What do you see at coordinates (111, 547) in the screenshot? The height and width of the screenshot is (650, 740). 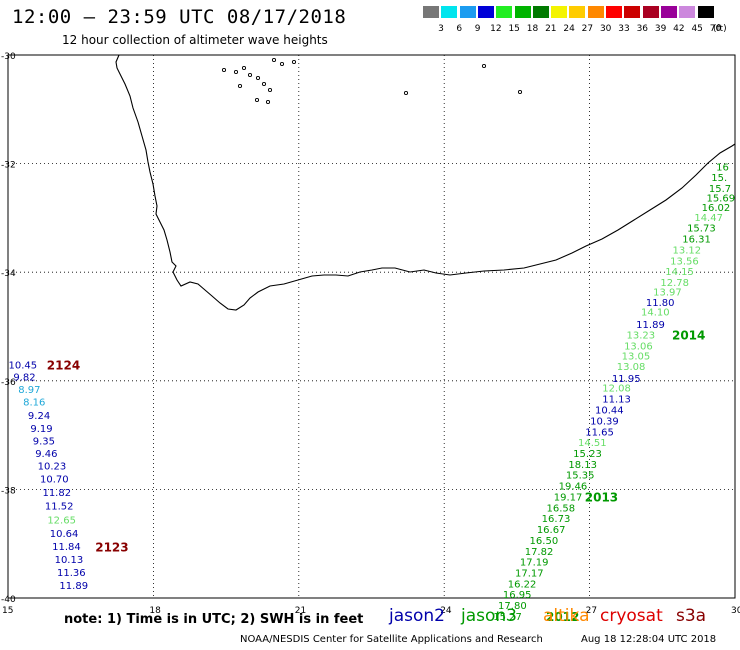 I see `pass-number-label: 2123` at bounding box center [111, 547].